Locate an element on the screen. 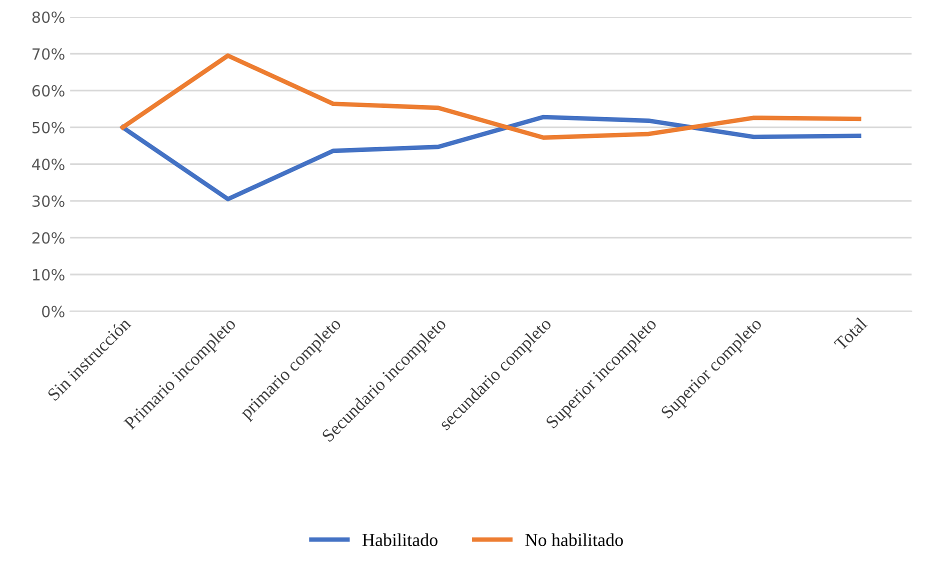 This screenshot has height=566, width=935. y-tick-label: 10% is located at coordinates (48, 274).